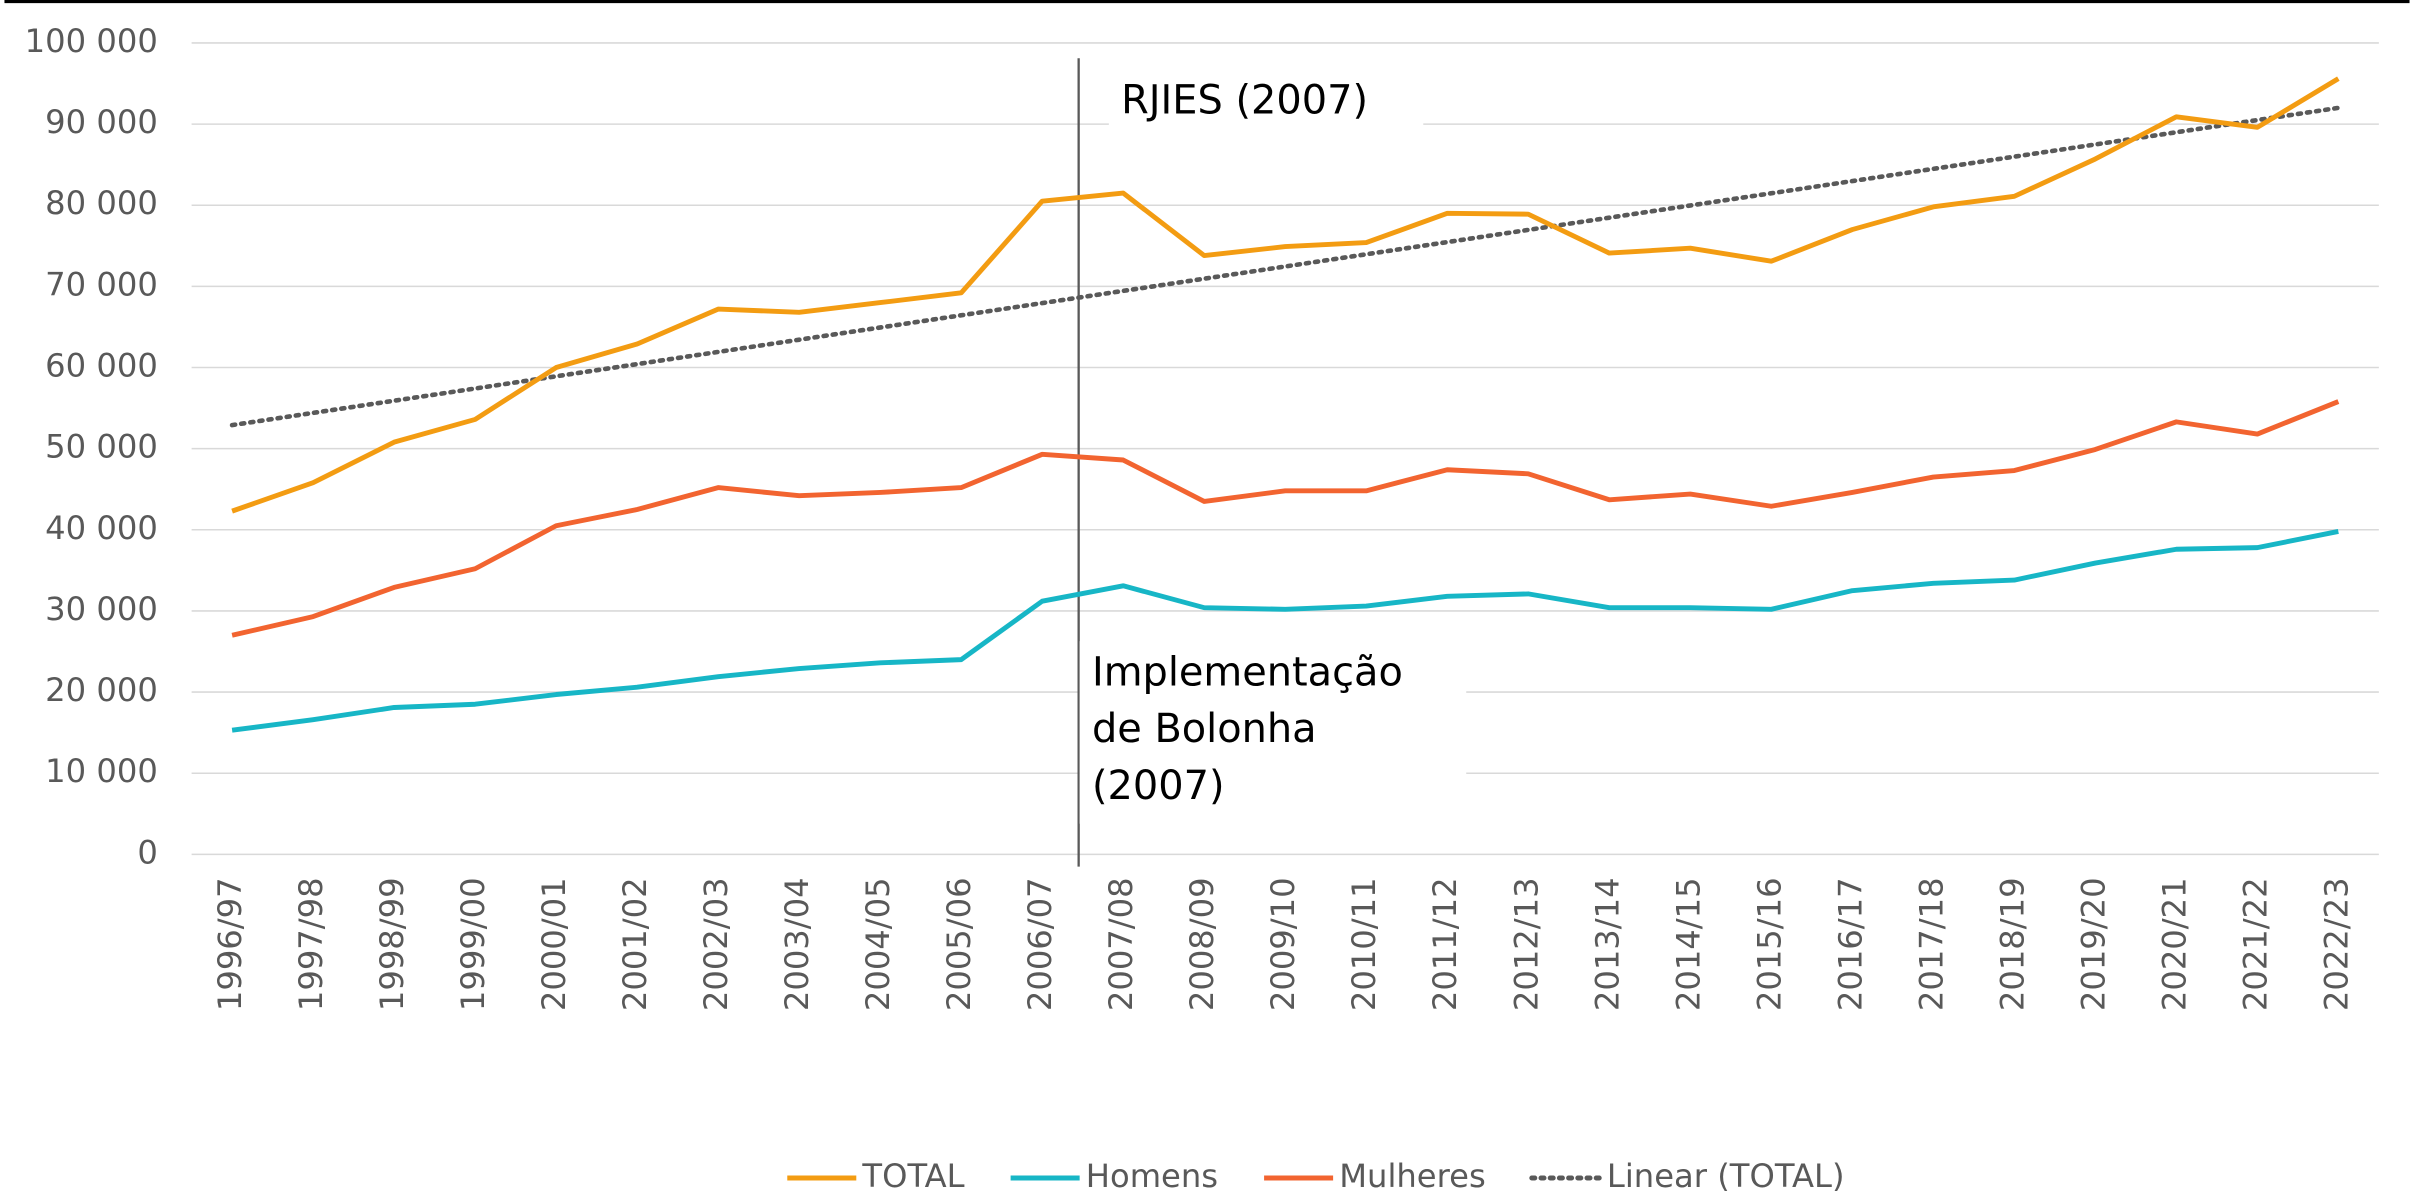 The image size is (2414, 1201). What do you see at coordinates (1204, 729) in the screenshot?
I see `annotation: de Bolonha` at bounding box center [1204, 729].